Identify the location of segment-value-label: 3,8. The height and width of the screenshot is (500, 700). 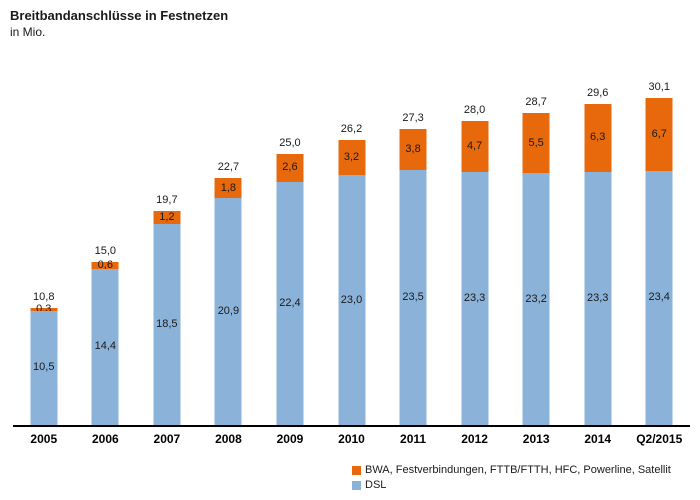
(413, 148).